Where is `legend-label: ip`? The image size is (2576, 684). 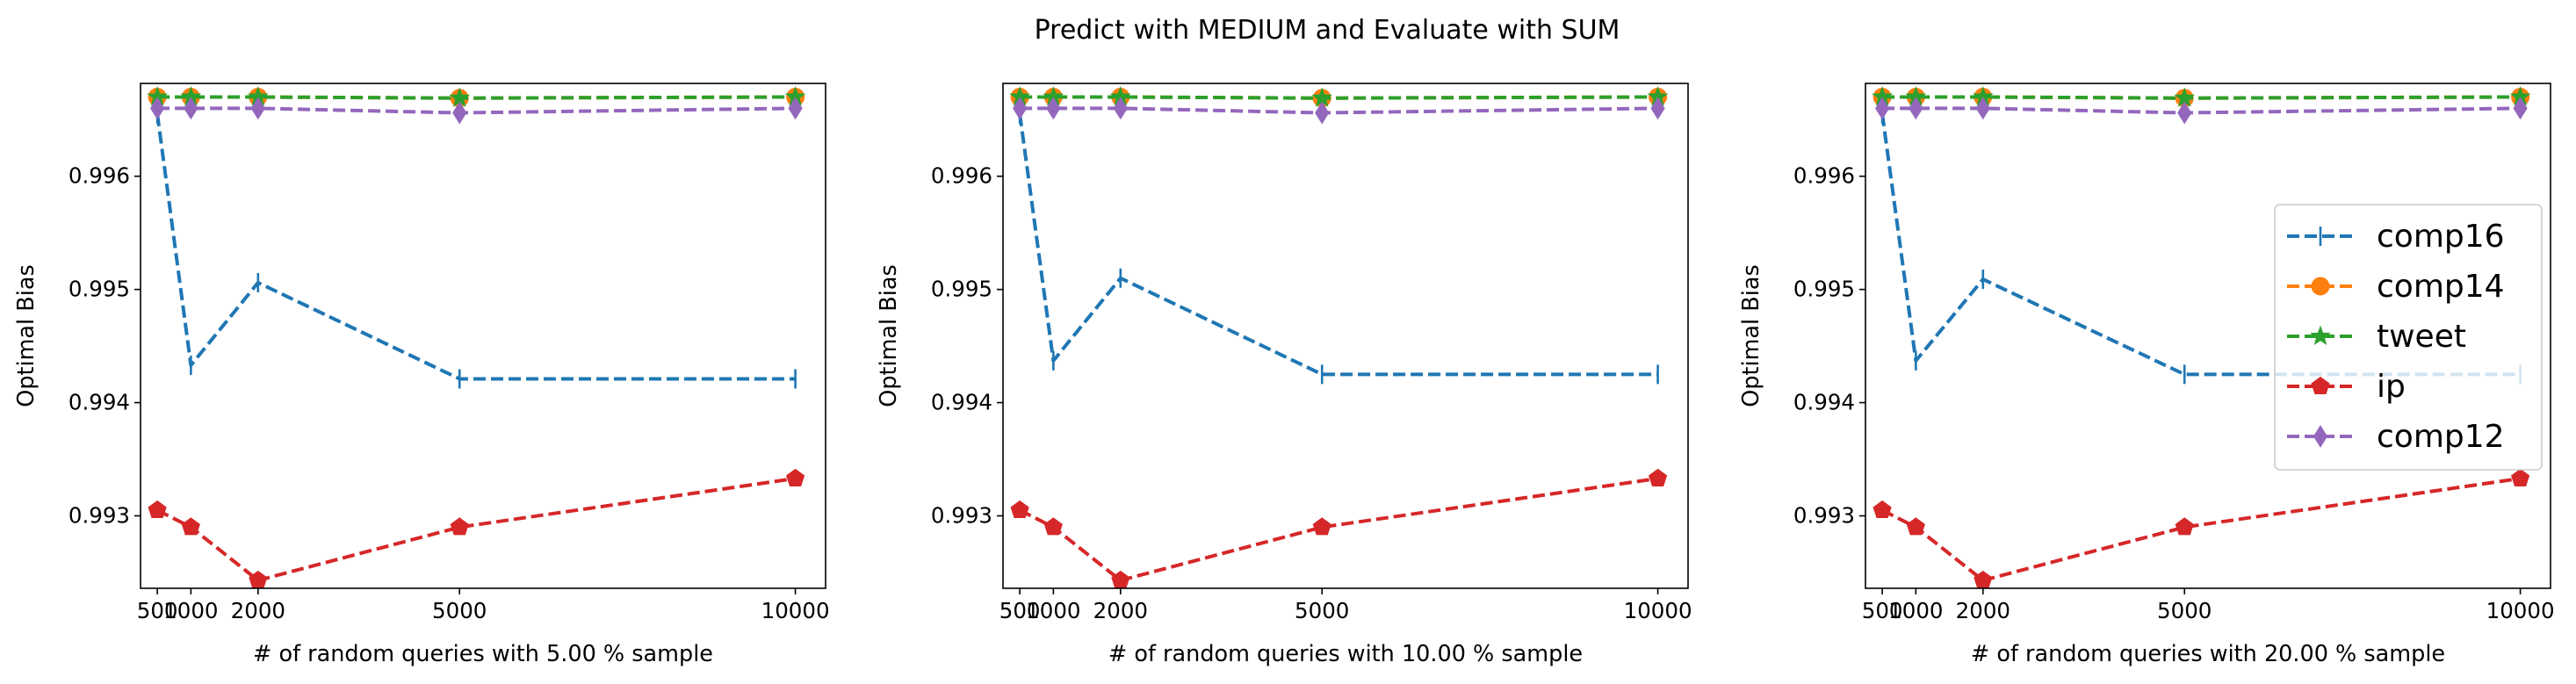
legend-label: ip is located at coordinates (2391, 387).